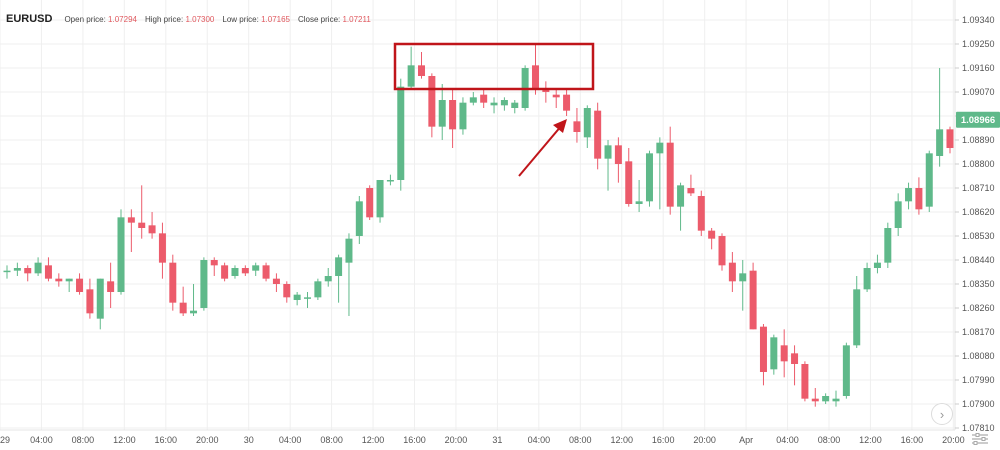 Image resolution: width=1000 pixels, height=450 pixels. I want to click on price-tick-label: 1.08350, so click(978, 284).